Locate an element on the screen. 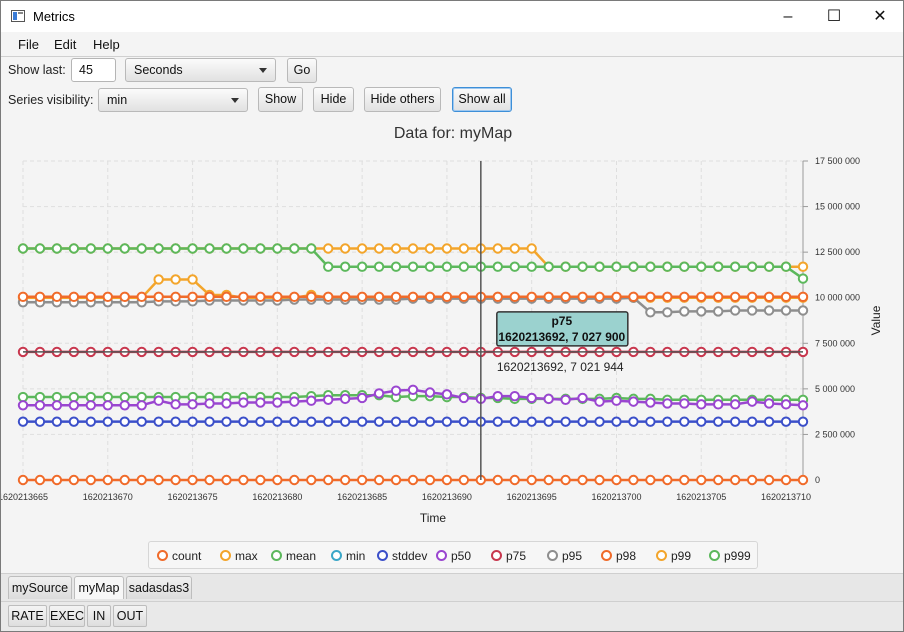 The image size is (904, 632). series-stddev is located at coordinates (413, 421).